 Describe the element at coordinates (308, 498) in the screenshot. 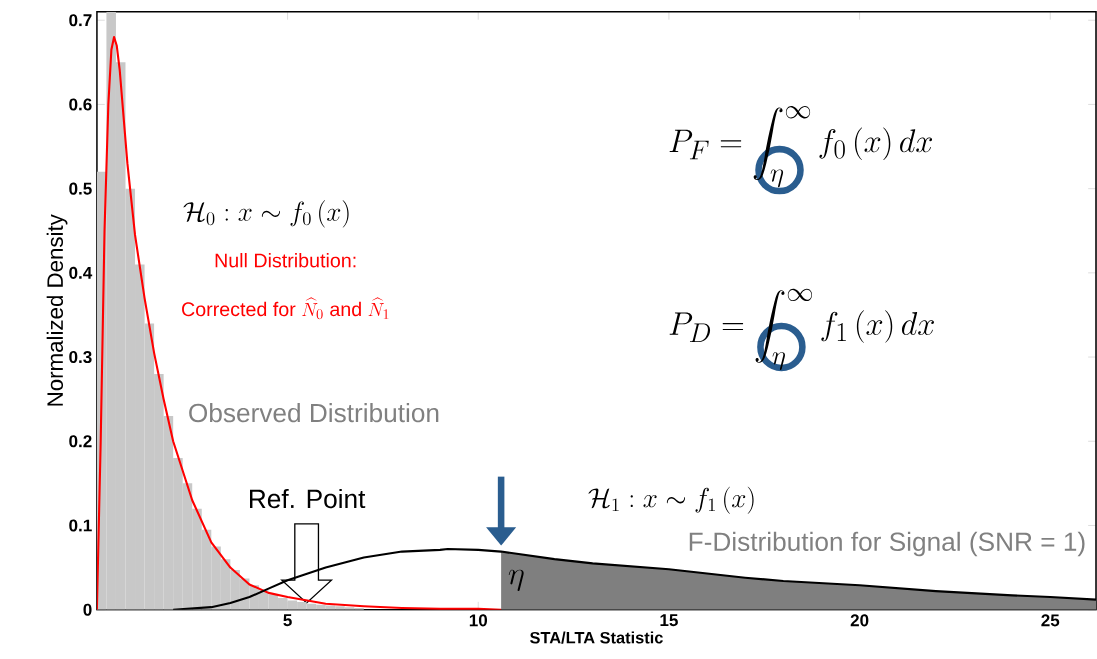

I see `annotation: Ref. Point` at that location.